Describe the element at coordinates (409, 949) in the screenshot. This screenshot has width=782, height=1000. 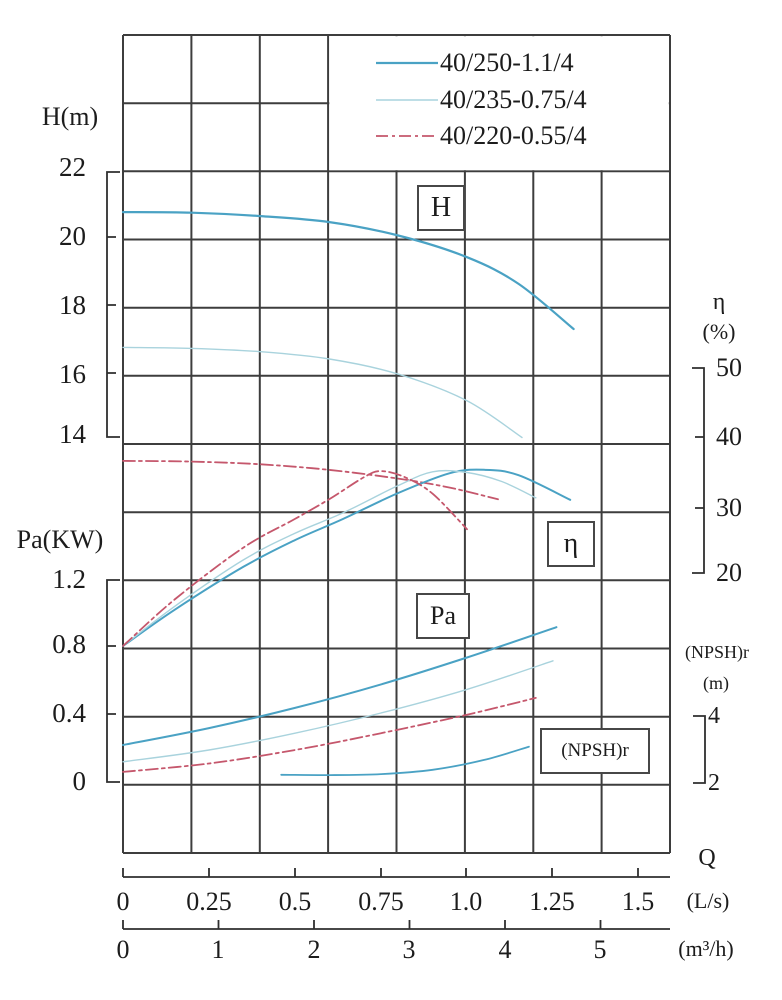
I see `q-m3h-tick: 3` at that location.